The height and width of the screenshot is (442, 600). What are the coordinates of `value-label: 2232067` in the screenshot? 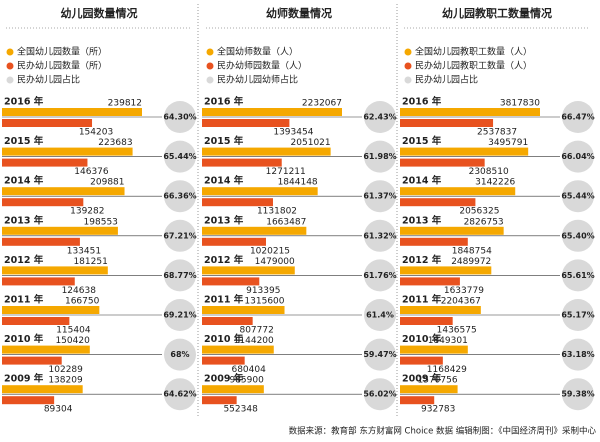 It's located at (322, 104).